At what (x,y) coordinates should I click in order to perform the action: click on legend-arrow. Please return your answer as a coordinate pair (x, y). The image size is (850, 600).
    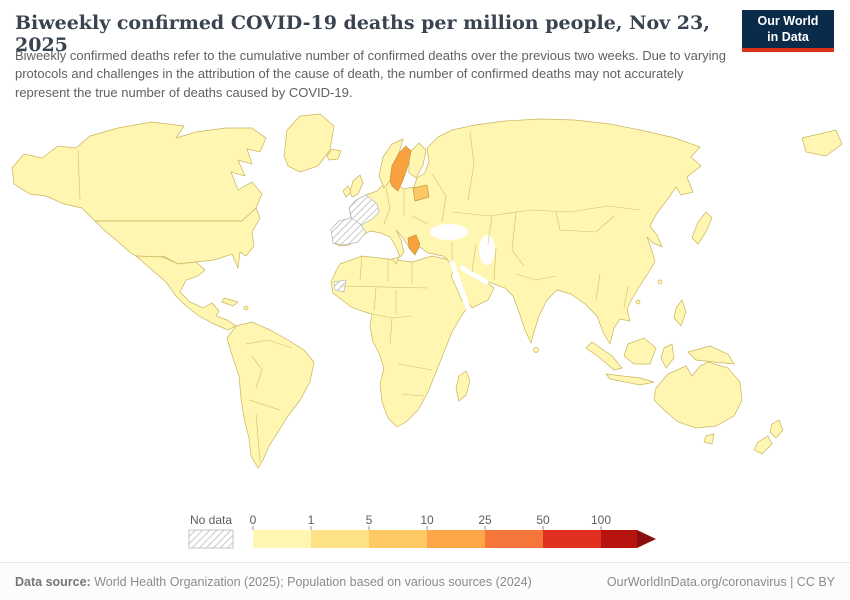
    Looking at the image, I should click on (646, 539).